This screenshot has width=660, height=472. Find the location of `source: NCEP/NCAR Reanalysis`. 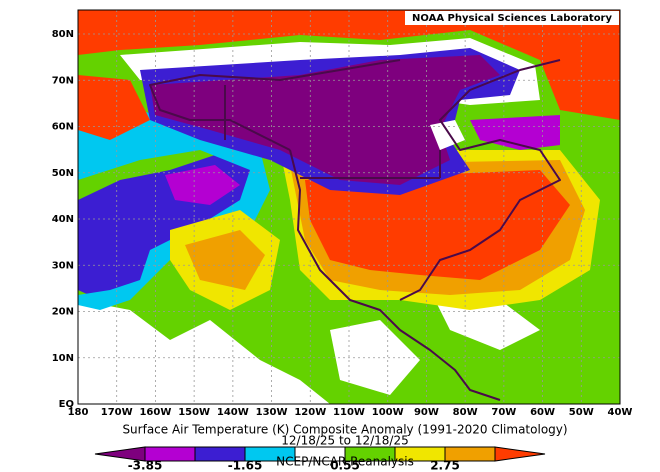

source: NCEP/NCAR Reanalysis is located at coordinates (345, 462).